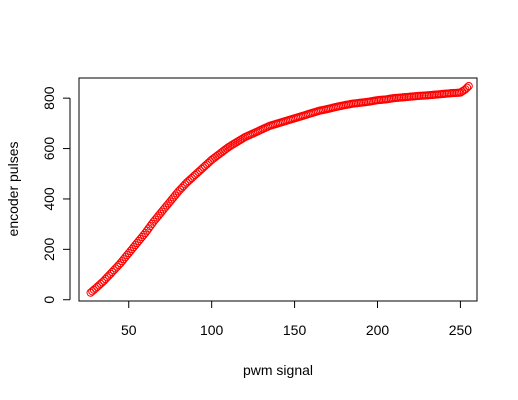 The image size is (518, 400). Describe the element at coordinates (278, 370) in the screenshot. I see `x-axis-label: pwm signal` at that location.